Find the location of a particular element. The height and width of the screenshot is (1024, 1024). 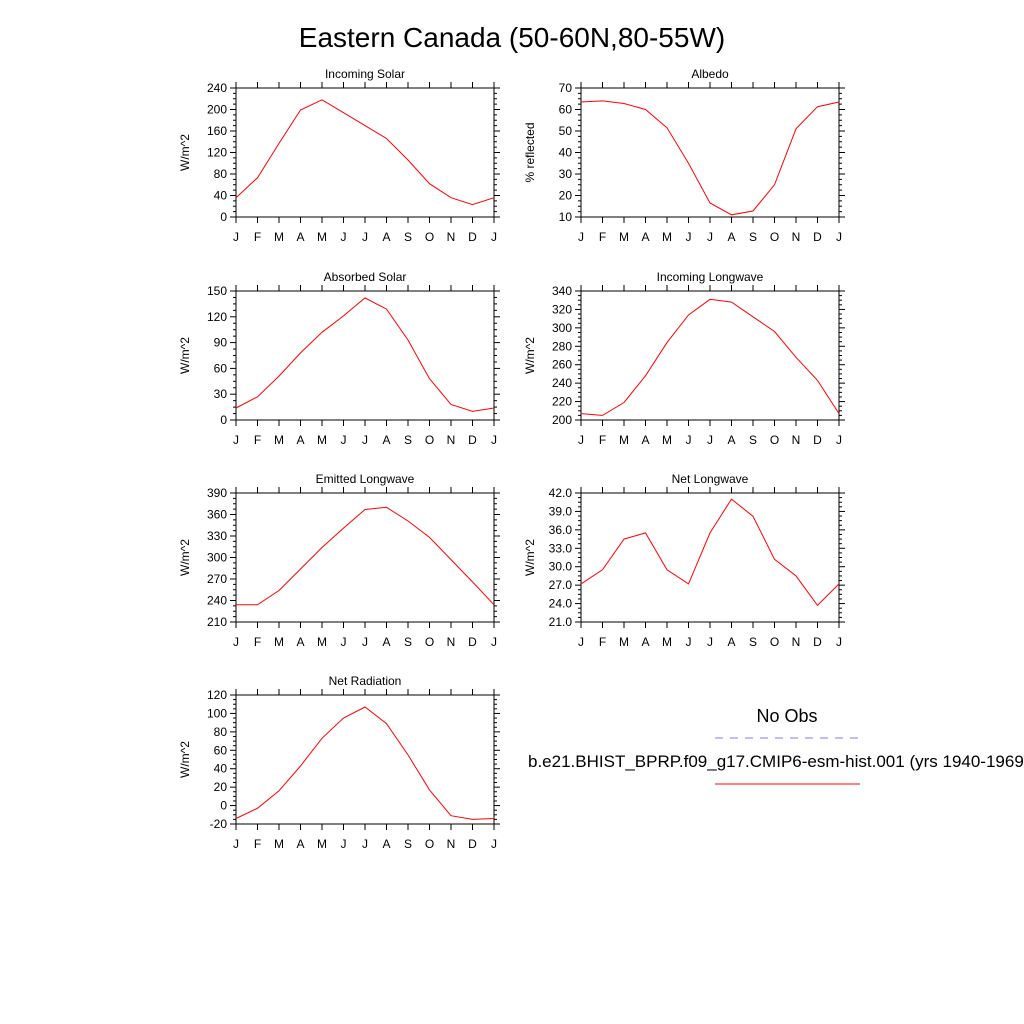

net-longwave-ytick-label: 30.0 is located at coordinates (561, 567).